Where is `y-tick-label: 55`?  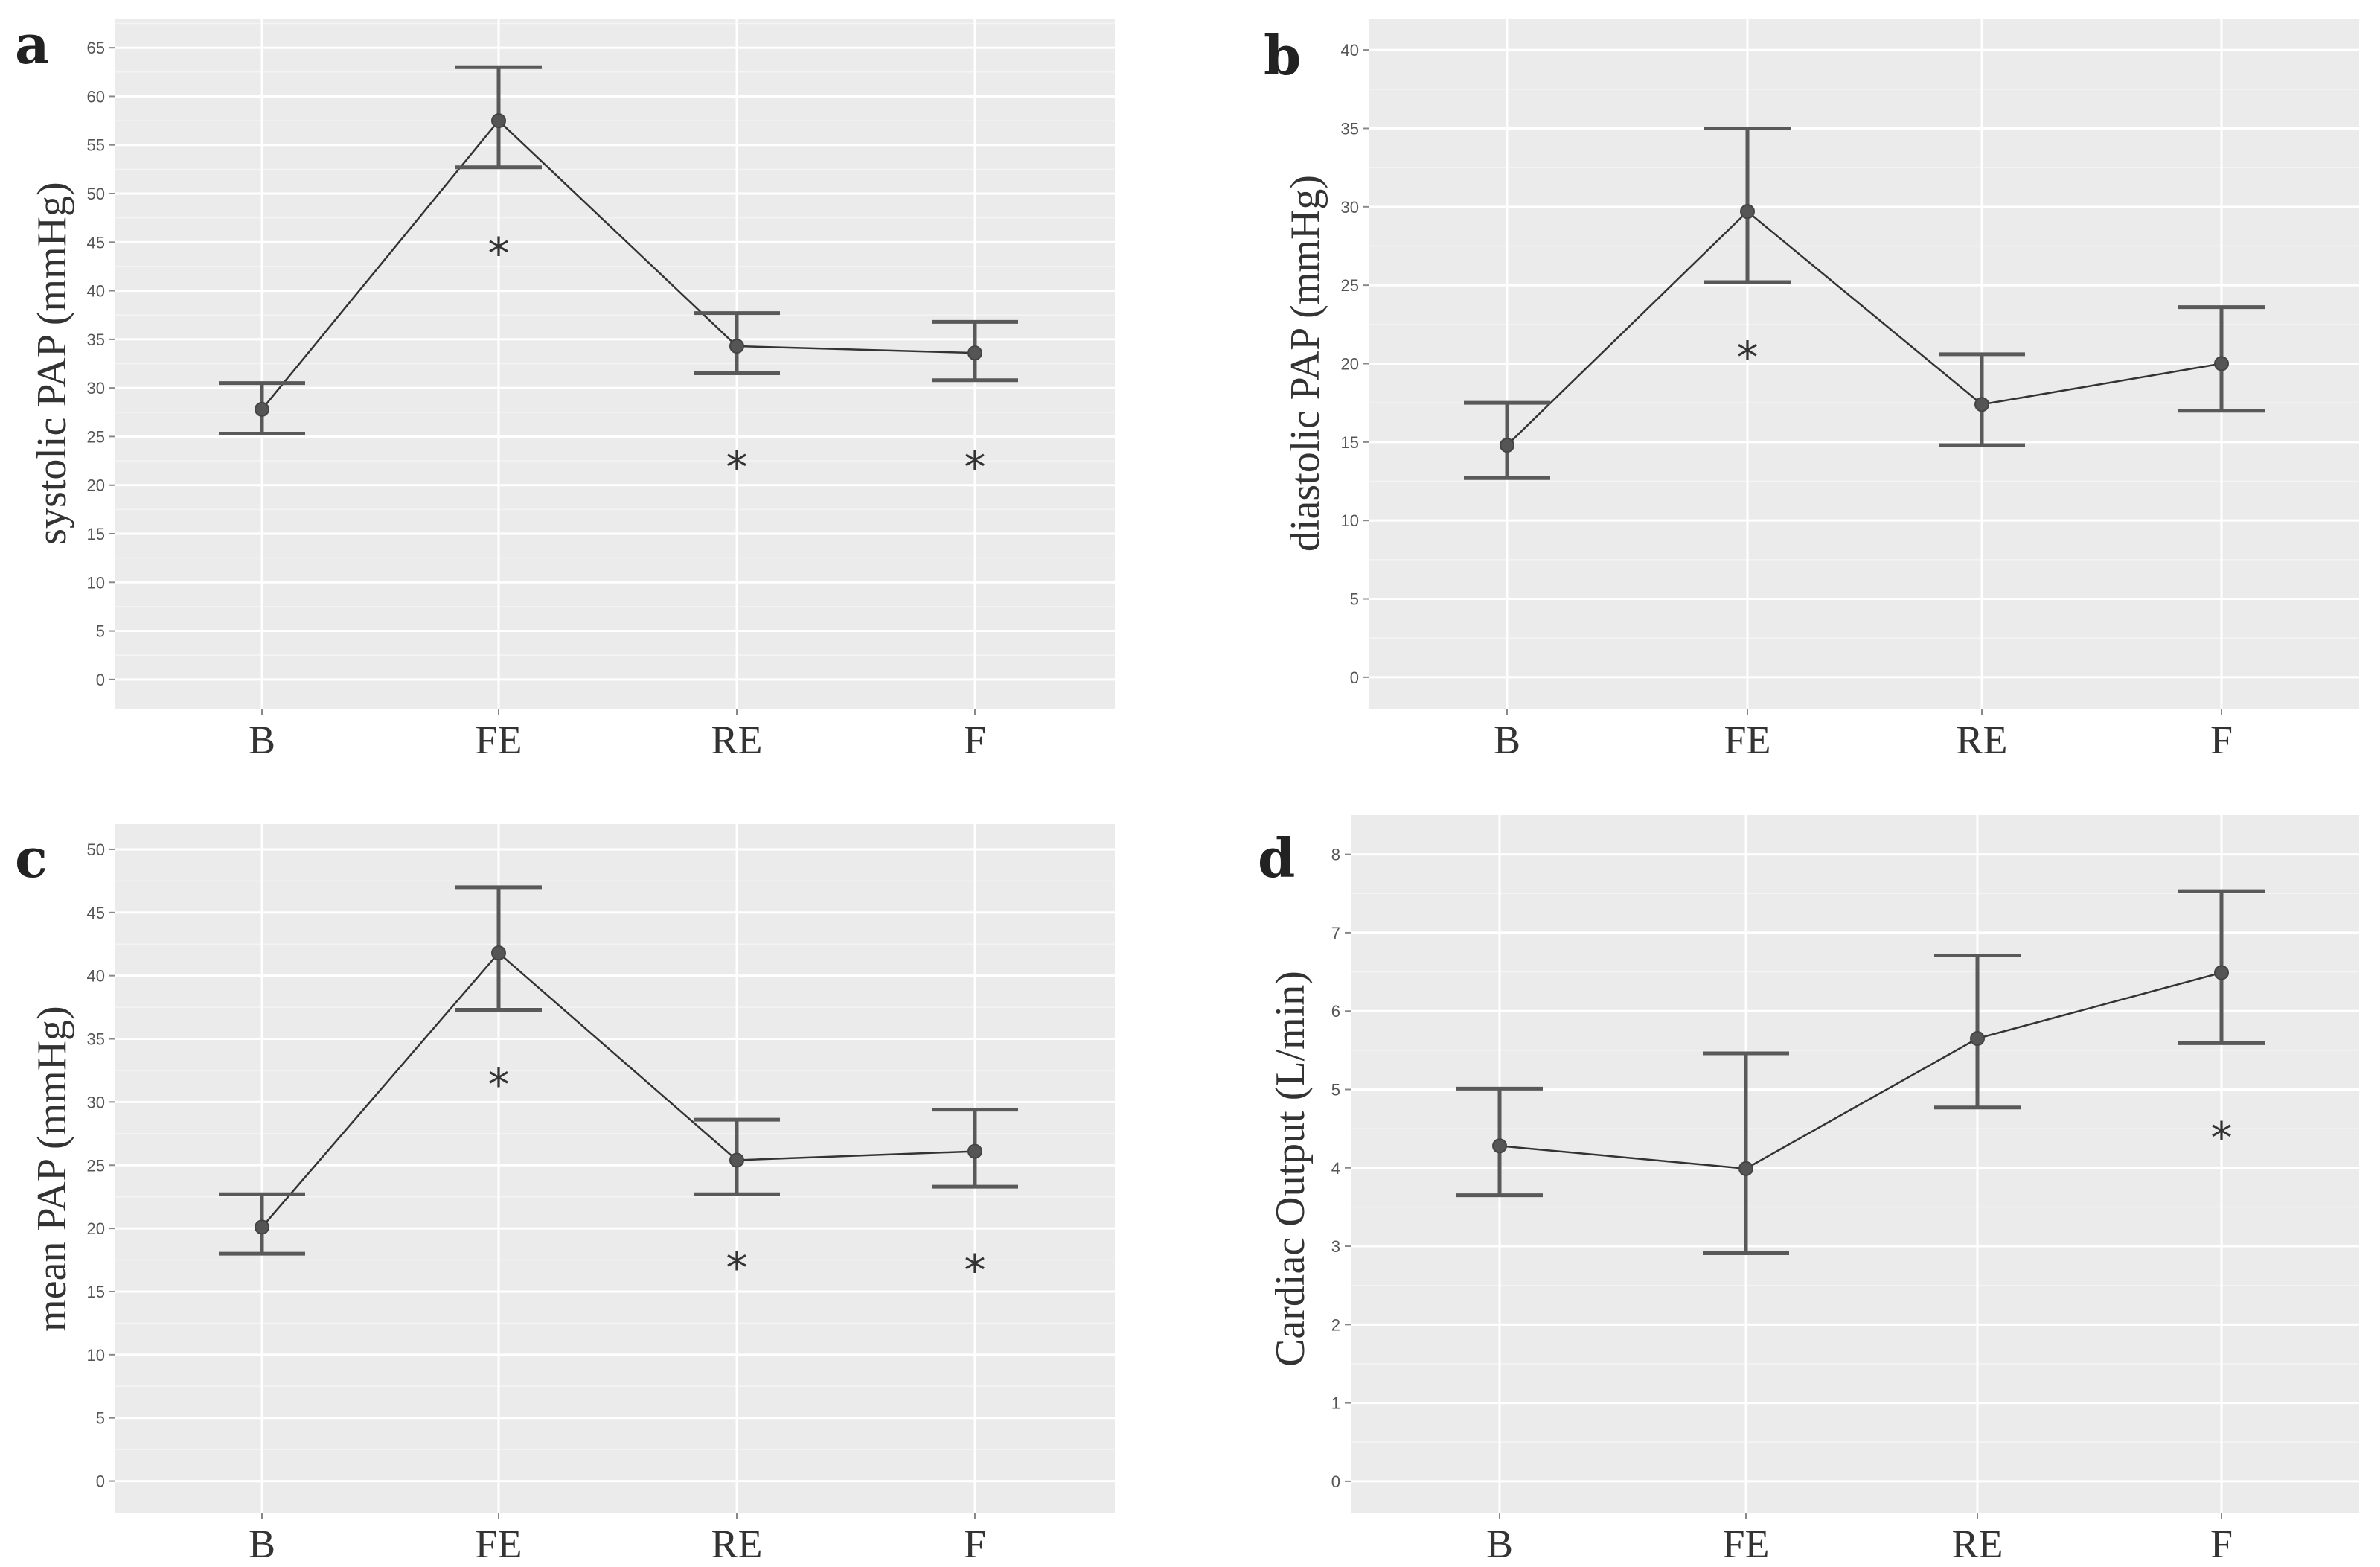 y-tick-label: 55 is located at coordinates (96, 145).